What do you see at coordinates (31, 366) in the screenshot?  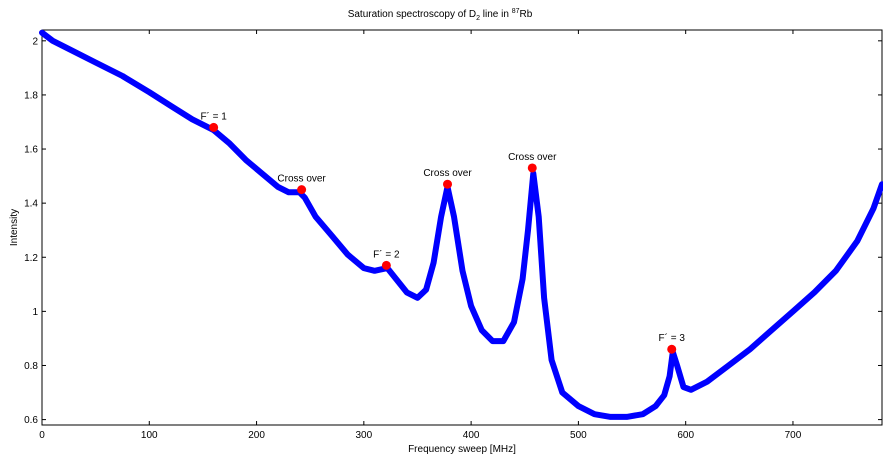 I see `y-tick-label: 0.8` at bounding box center [31, 366].